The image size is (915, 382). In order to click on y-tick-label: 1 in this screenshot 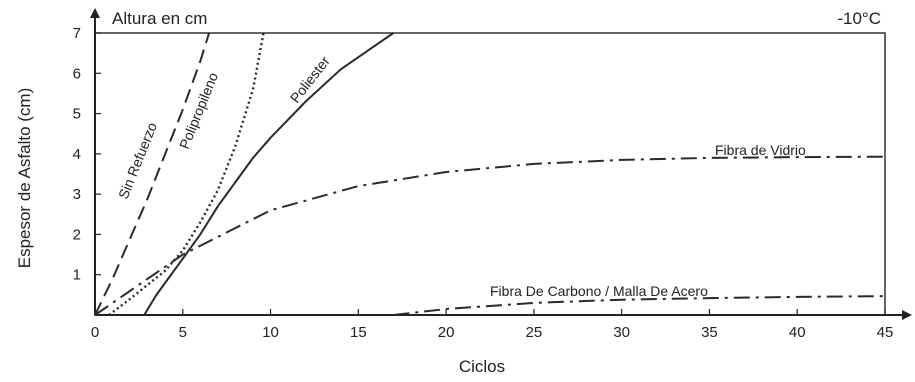, I will do `click(77, 275)`.